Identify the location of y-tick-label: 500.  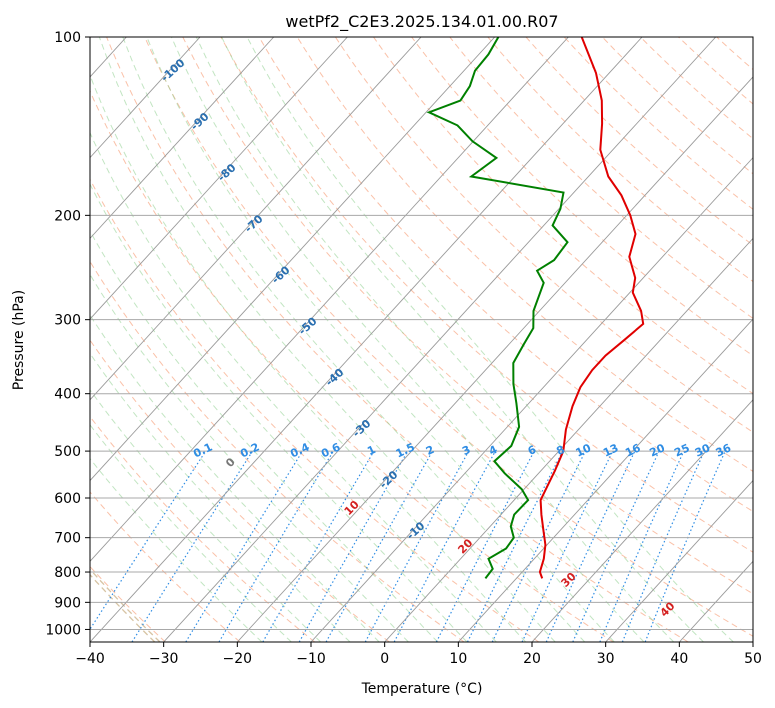
(67, 452).